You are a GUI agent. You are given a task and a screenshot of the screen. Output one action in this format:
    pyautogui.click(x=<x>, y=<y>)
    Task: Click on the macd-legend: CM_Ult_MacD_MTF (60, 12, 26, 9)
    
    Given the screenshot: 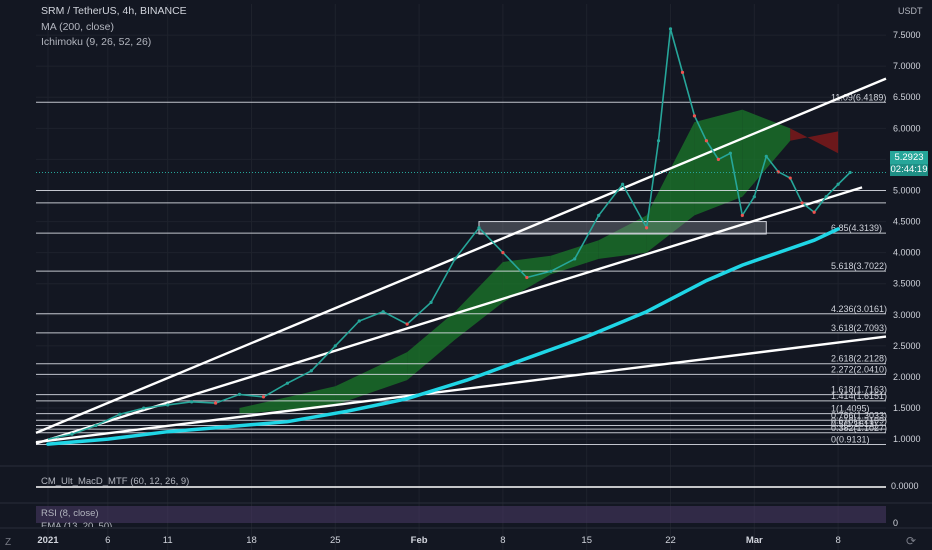 What is the action you would take?
    pyautogui.click(x=115, y=481)
    